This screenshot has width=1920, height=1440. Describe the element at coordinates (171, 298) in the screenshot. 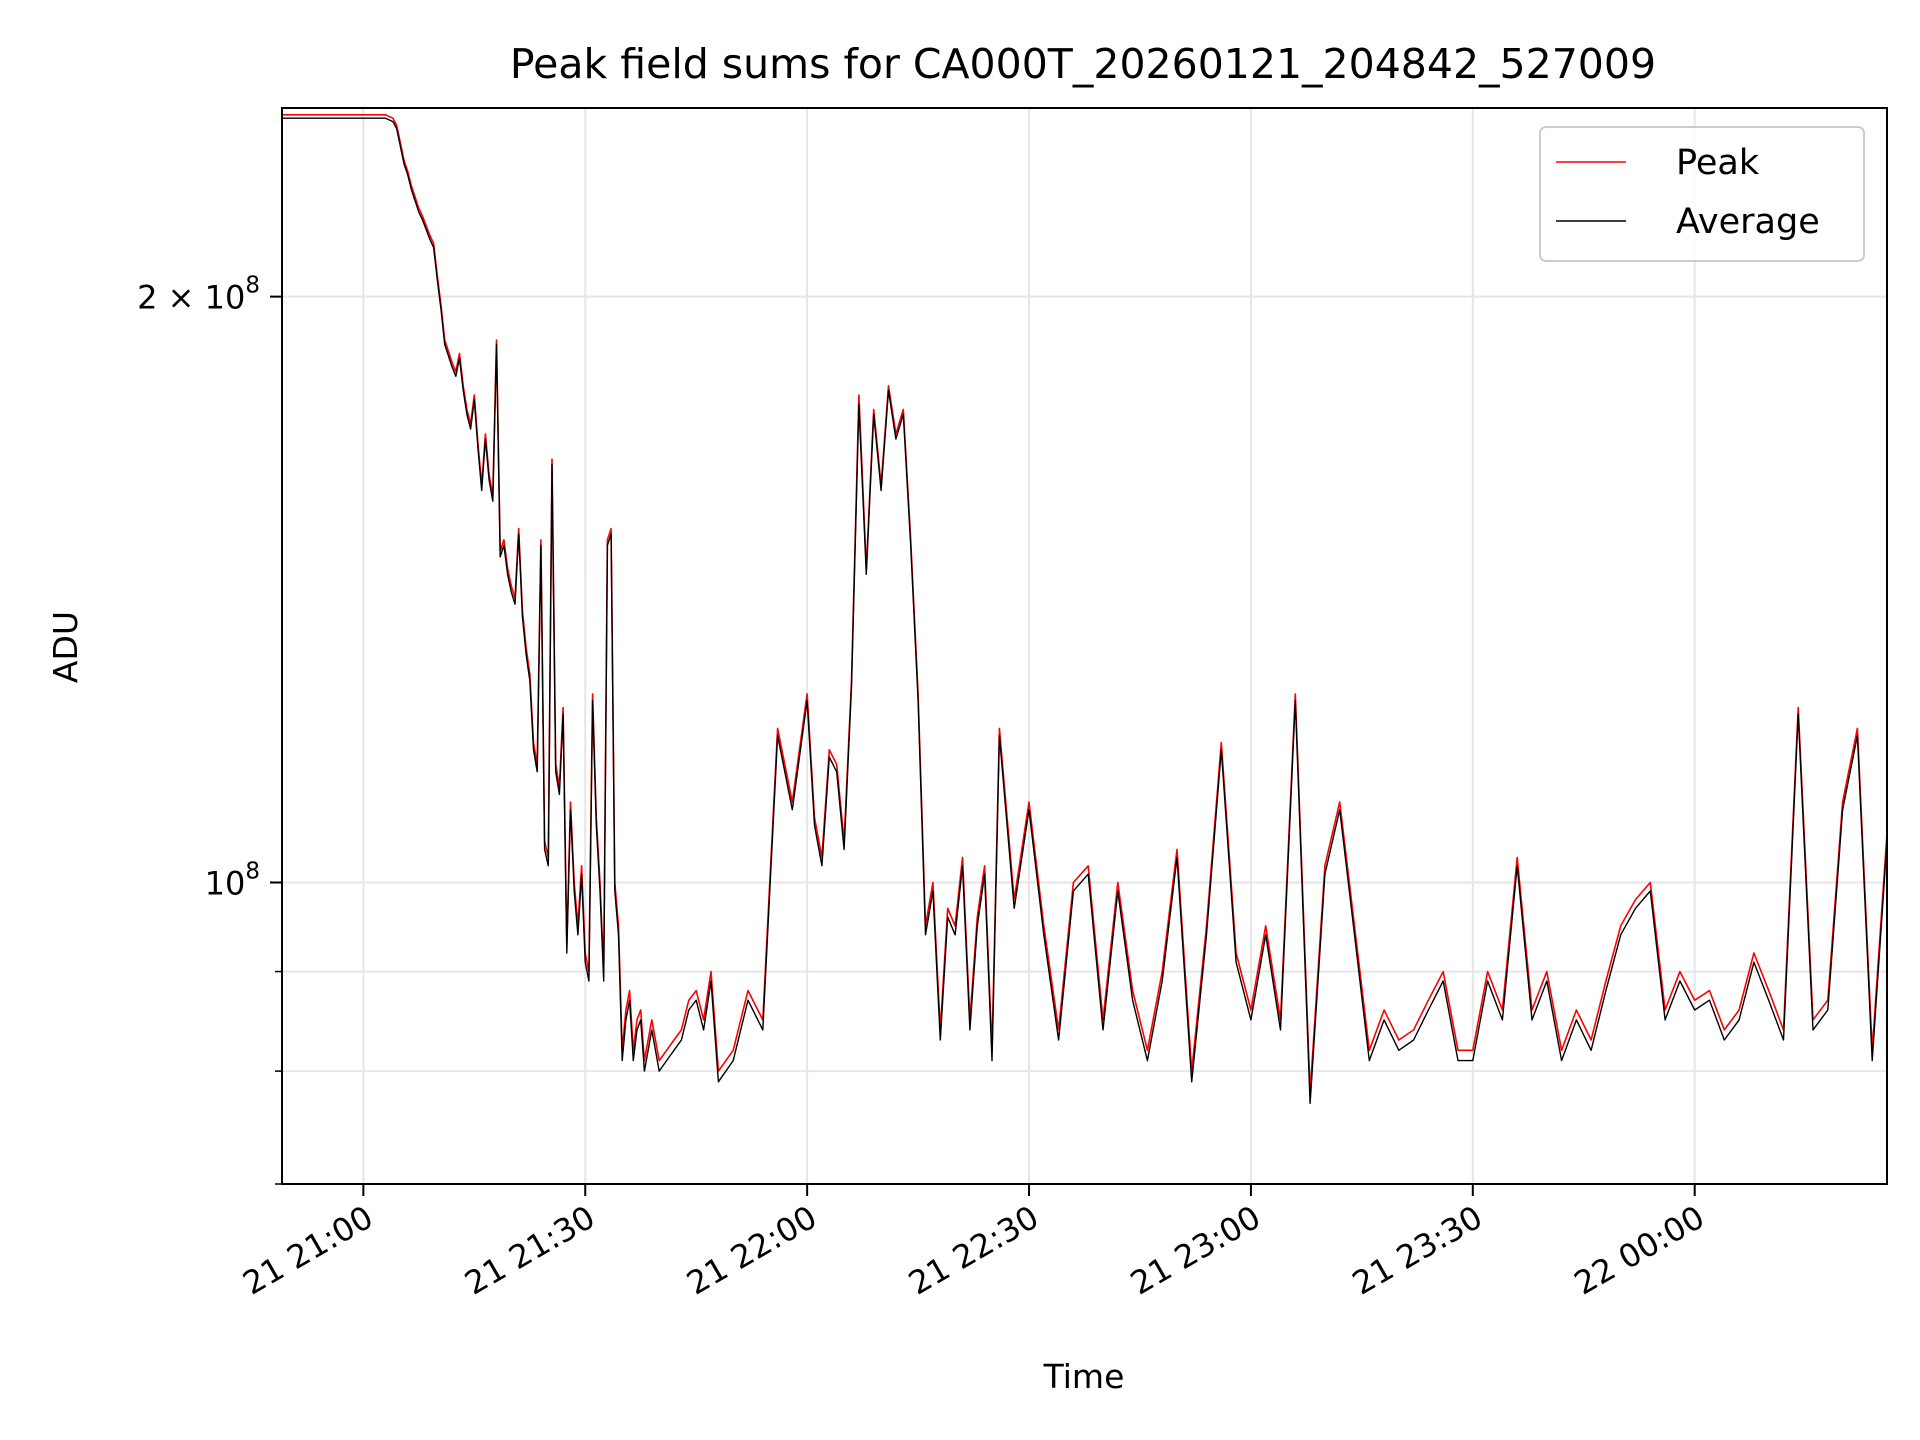

I see `y-tick-prefix: 2 ×` at that location.